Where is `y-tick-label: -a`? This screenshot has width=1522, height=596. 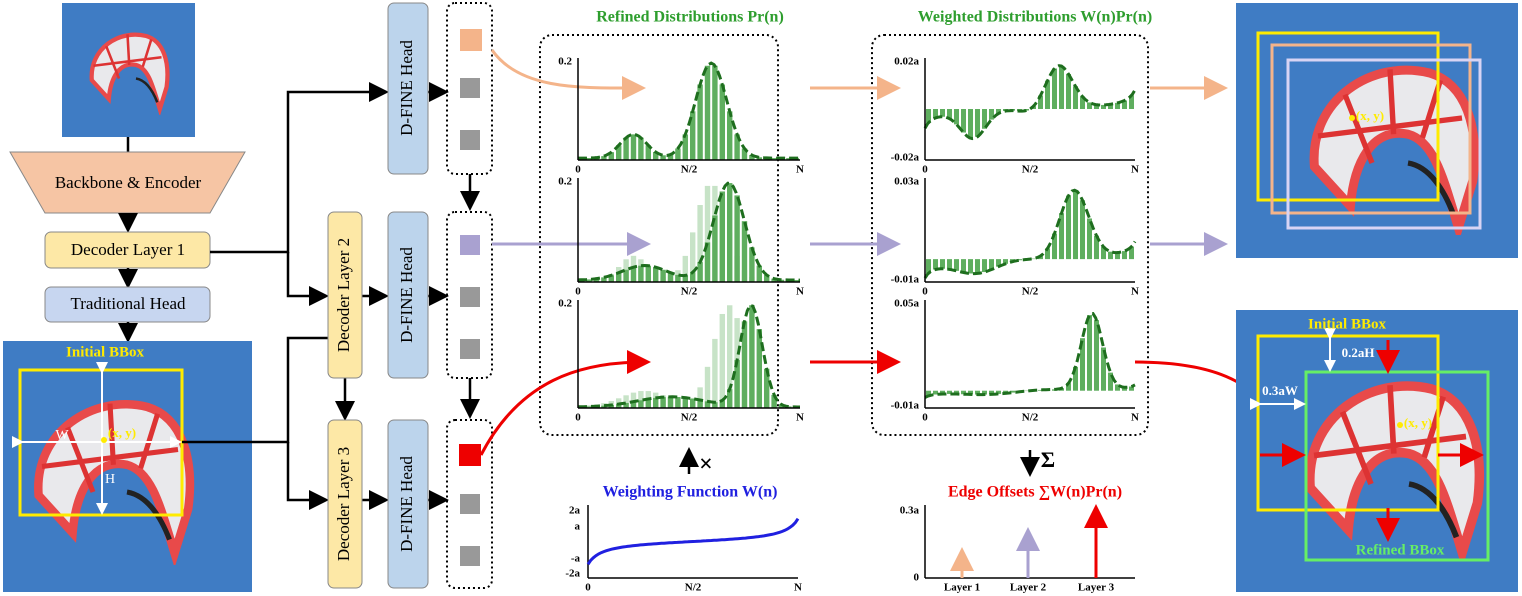 y-tick-label: -a is located at coordinates (576, 559).